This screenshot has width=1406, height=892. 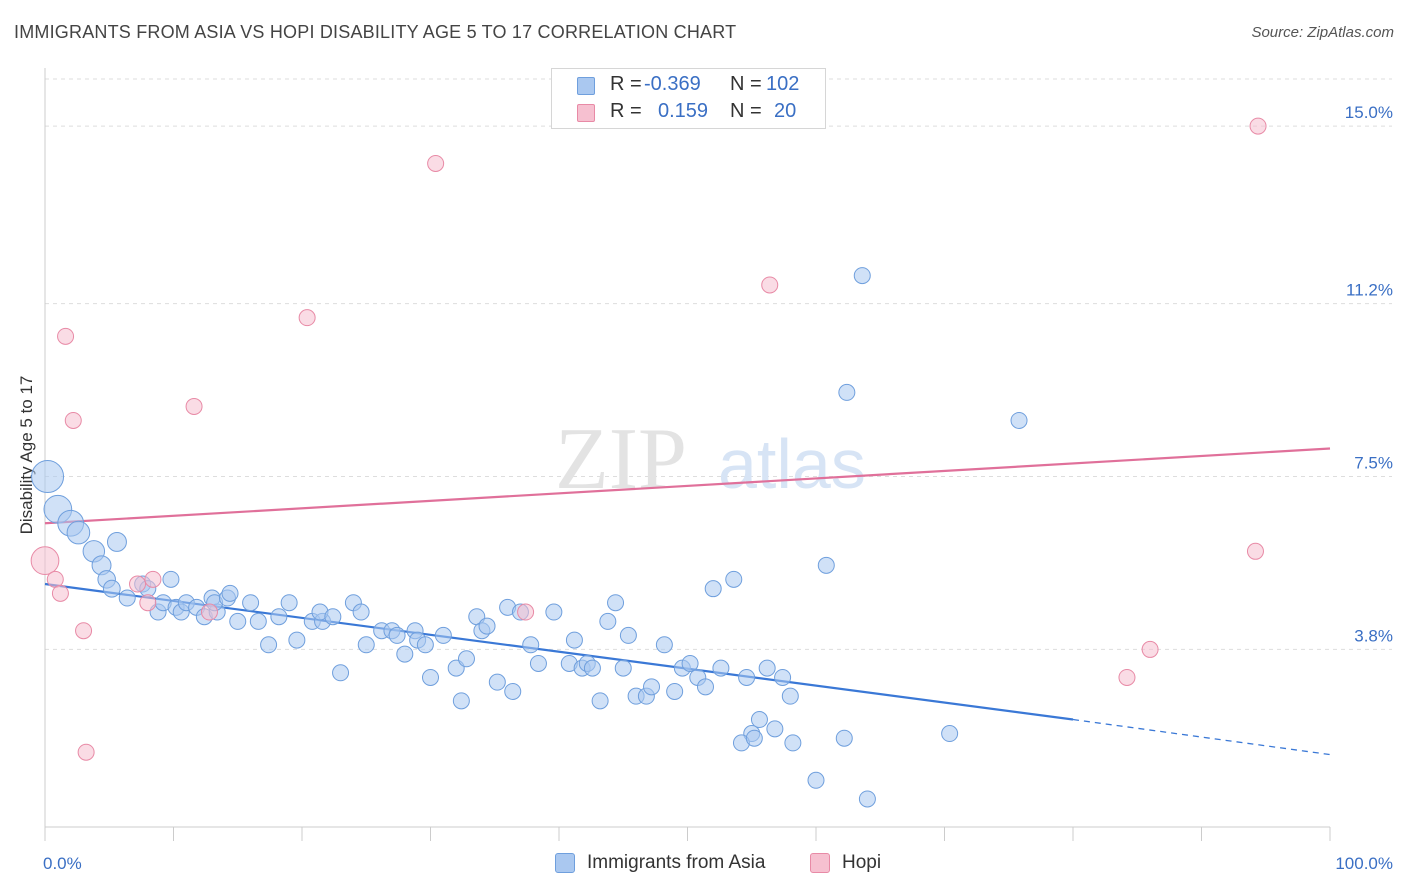 I want to click on legend-row-asia: R = -0.369 N = 102, so click(x=688, y=86).